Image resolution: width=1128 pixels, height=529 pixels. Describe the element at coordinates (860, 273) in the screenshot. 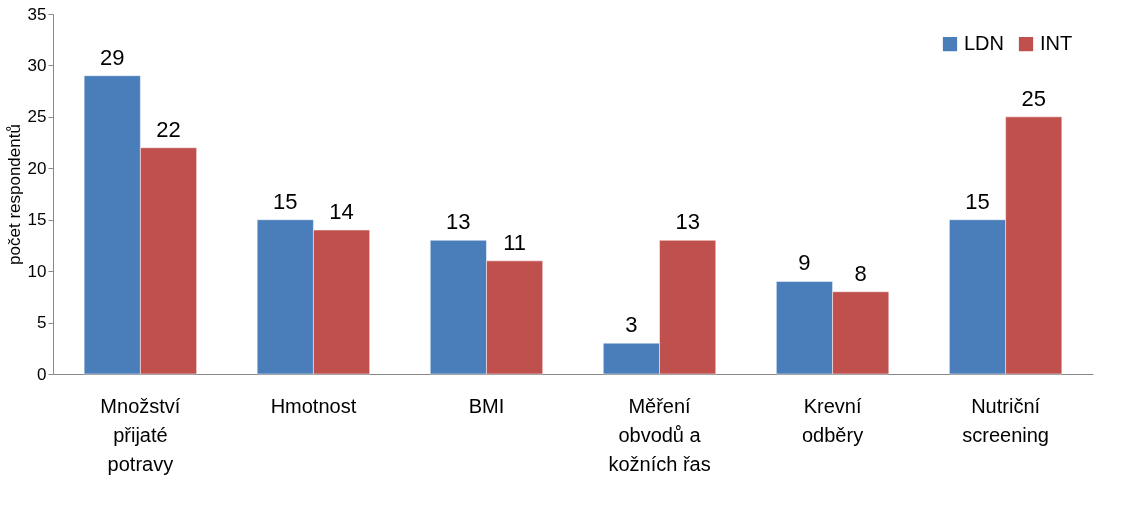

I see `data-label: 8` at that location.